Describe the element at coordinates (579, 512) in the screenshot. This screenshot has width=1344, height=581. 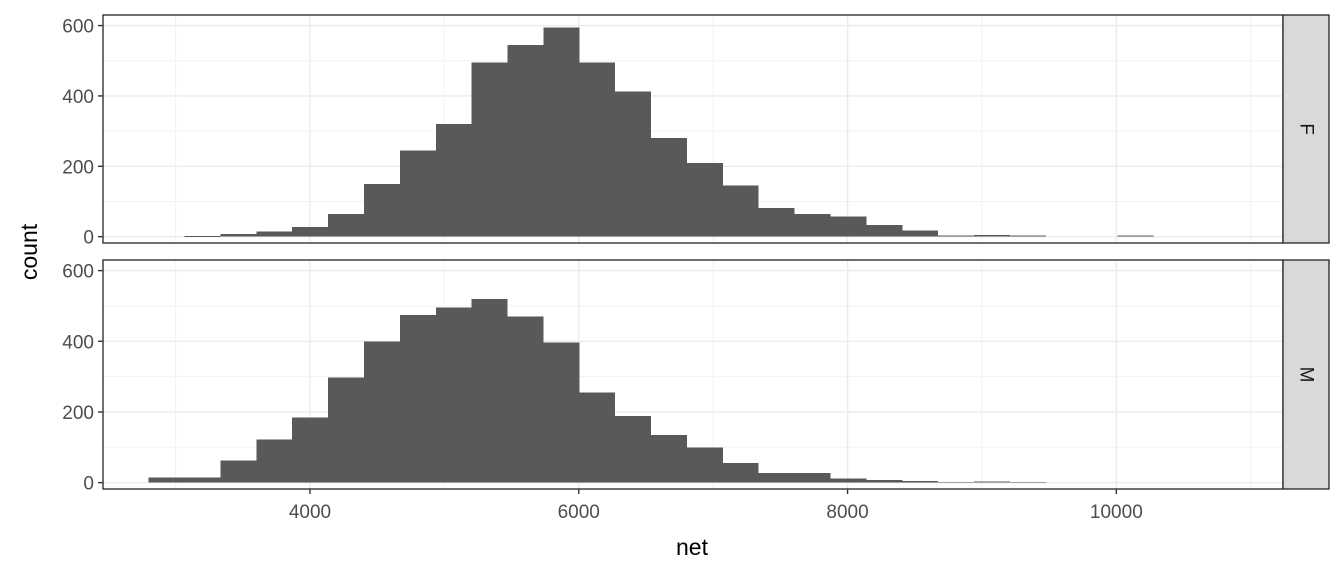
I see `x-tick-label: 6000` at that location.